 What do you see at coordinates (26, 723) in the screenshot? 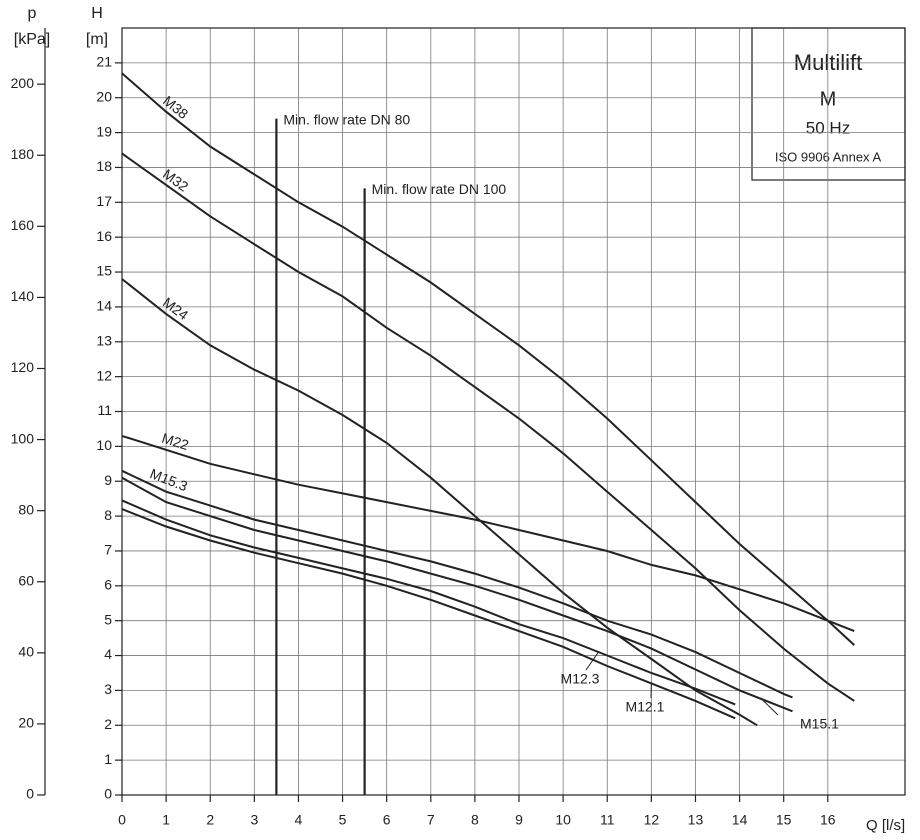
I see `y2-tick-label: 20` at bounding box center [26, 723].